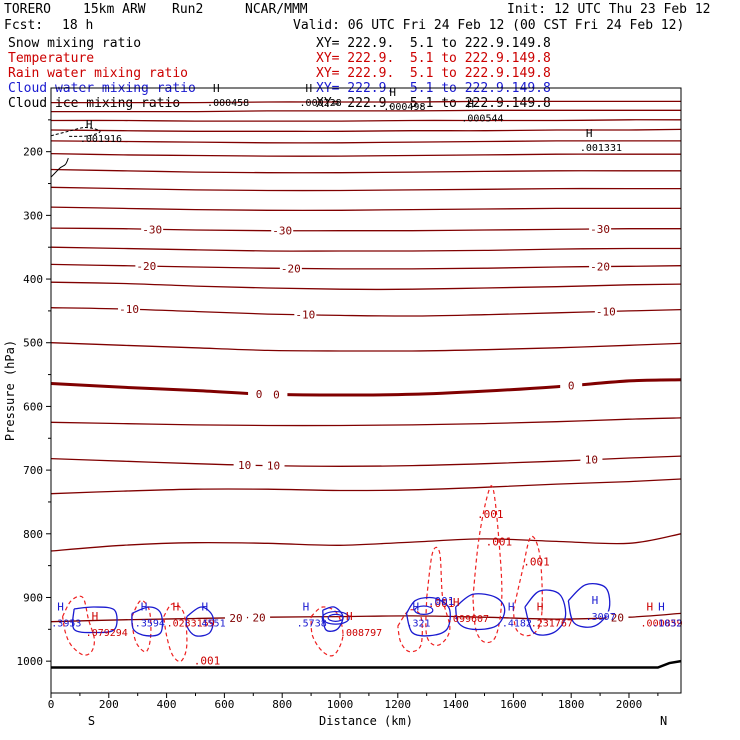 Image resolution: width=740 pixels, height=740 pixels. Describe the element at coordinates (10, 390) in the screenshot. I see `y-axis-label: Pressure (hPa)` at that location.